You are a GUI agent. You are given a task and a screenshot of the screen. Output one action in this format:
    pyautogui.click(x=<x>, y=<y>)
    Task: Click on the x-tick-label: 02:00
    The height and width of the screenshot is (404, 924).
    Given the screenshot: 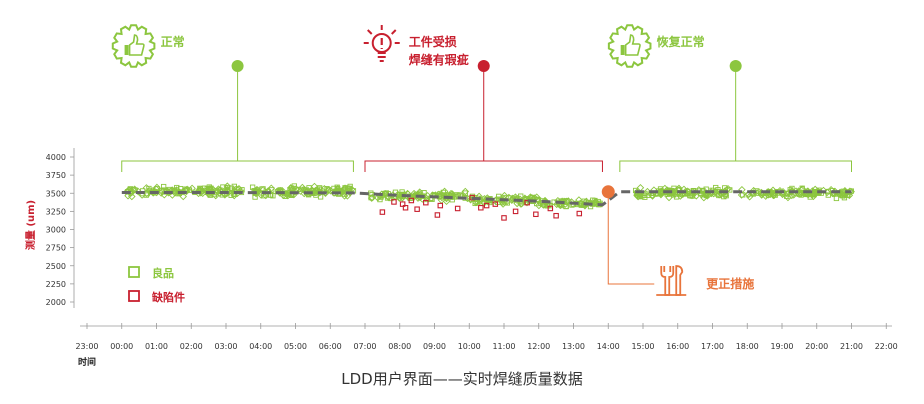 What is the action you would take?
    pyautogui.click(x=191, y=346)
    